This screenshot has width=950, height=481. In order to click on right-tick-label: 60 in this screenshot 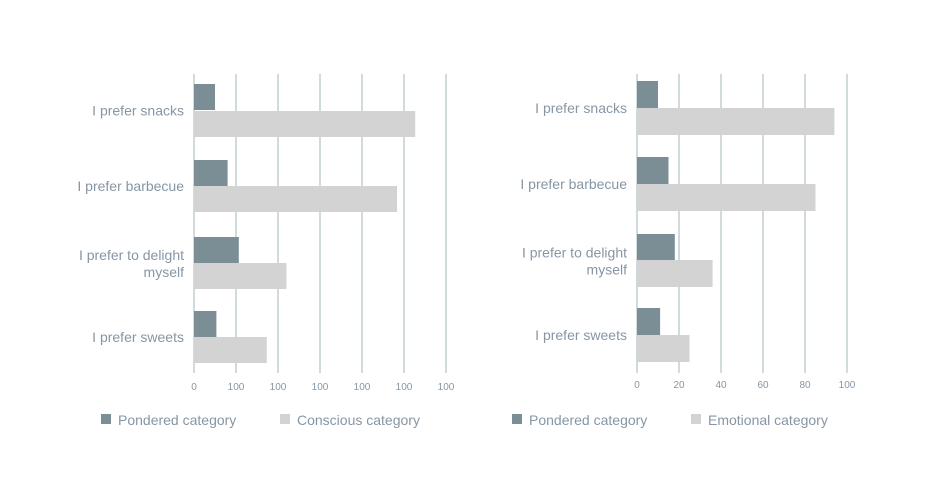, I will do `click(763, 385)`.